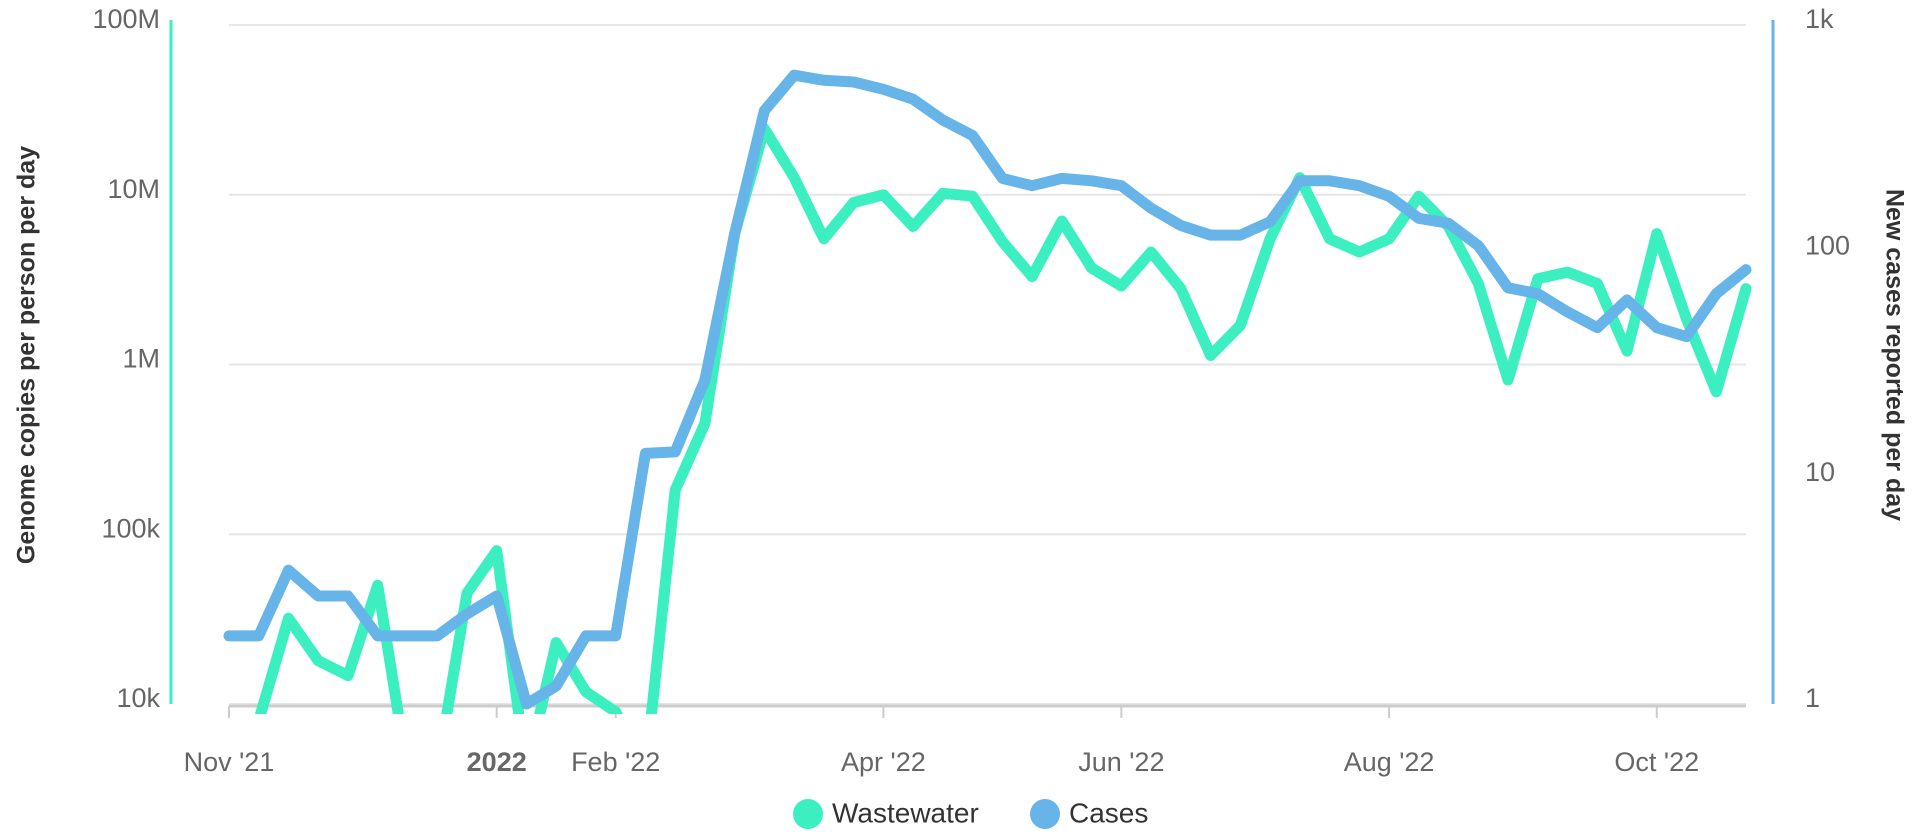  What do you see at coordinates (1656, 762) in the screenshot?
I see `x-tick-label: Oct '22` at bounding box center [1656, 762].